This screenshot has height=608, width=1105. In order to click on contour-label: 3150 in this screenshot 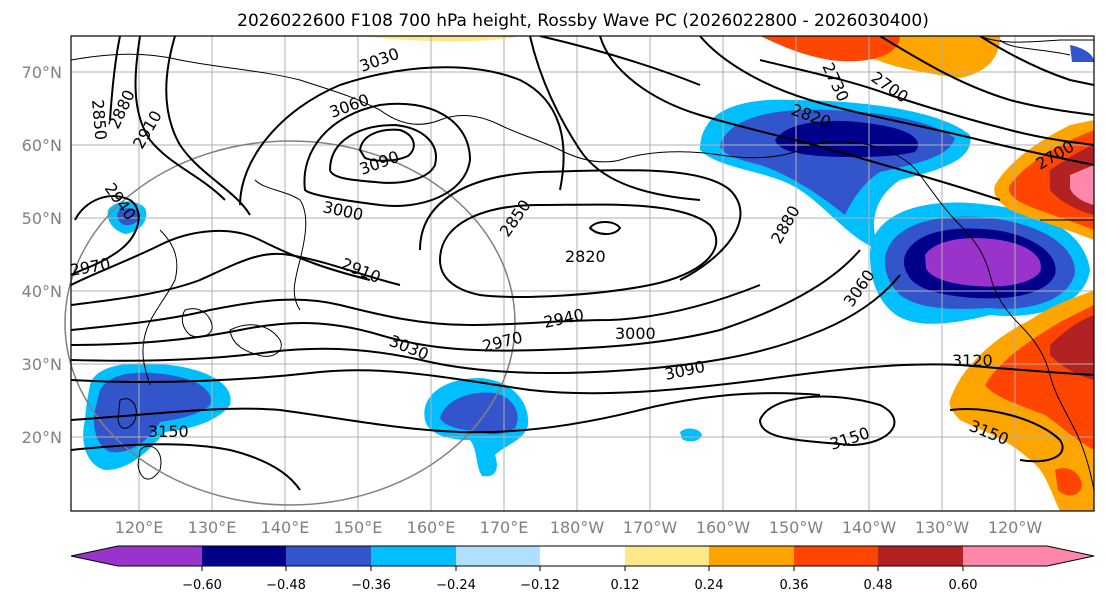, I will do `click(168, 431)`.